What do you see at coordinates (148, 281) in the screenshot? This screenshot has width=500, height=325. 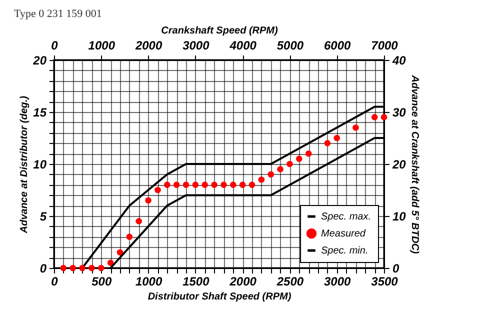 I see `x-tick-label: 1000` at bounding box center [148, 281].